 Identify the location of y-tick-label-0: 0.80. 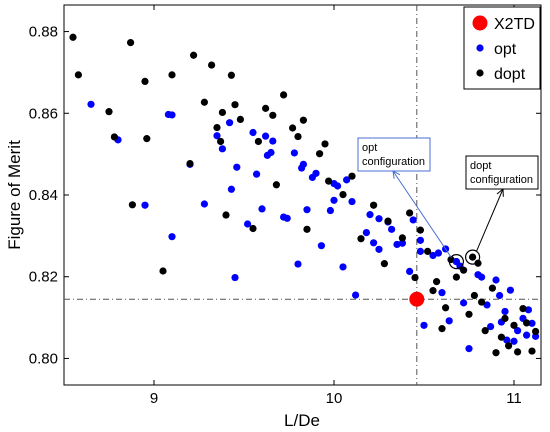
(43, 358).